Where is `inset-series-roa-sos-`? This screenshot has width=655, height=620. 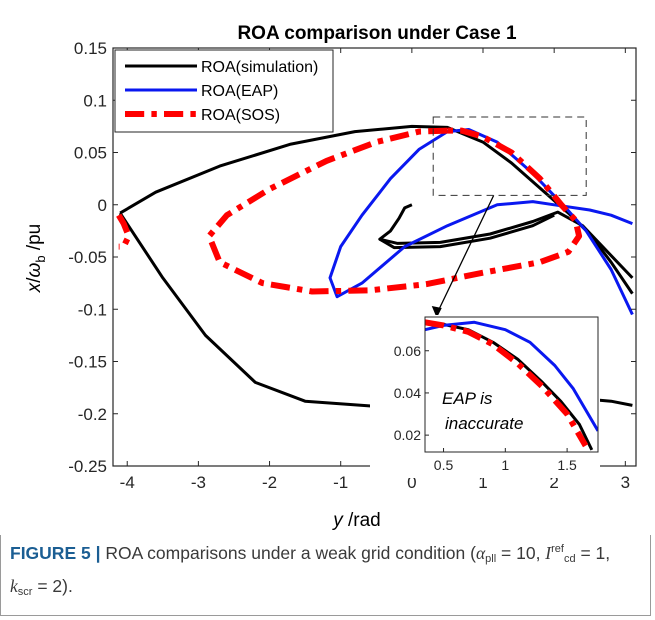 inset-series-roa-sos- is located at coordinates (507, 383).